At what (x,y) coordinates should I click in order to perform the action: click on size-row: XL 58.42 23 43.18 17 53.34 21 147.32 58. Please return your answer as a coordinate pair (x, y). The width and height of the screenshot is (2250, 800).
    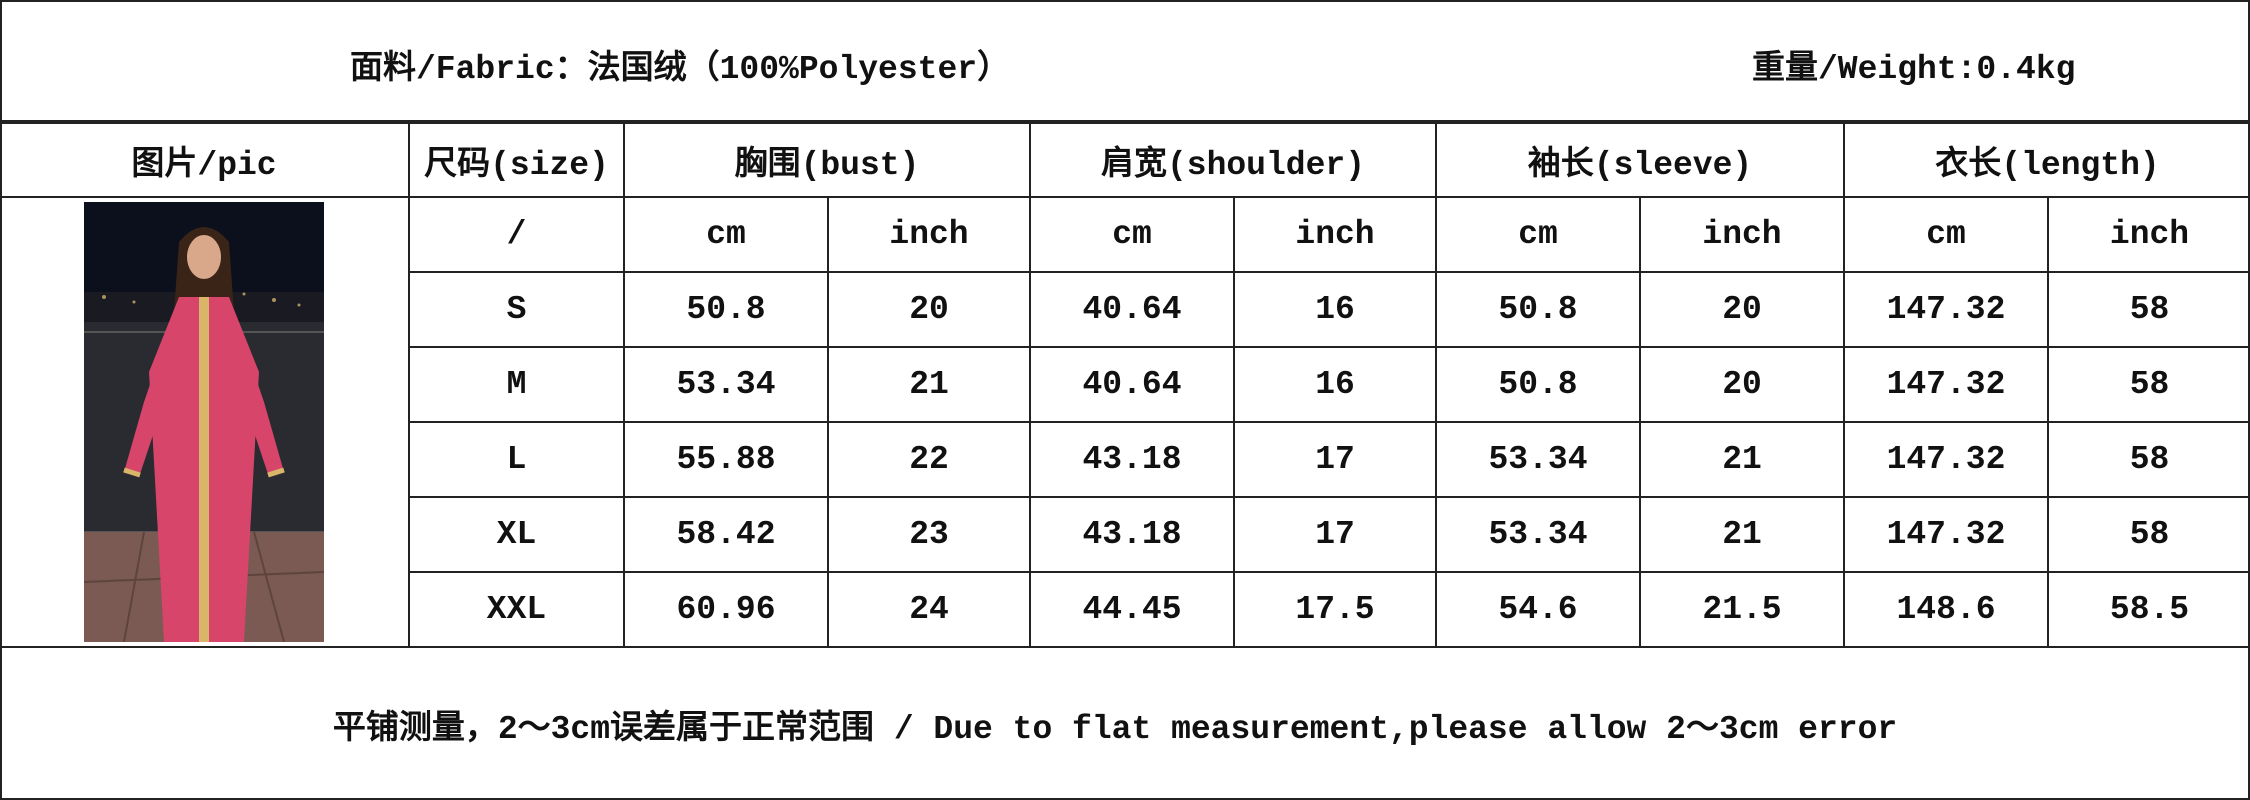
    Looking at the image, I should click on (1125, 534).